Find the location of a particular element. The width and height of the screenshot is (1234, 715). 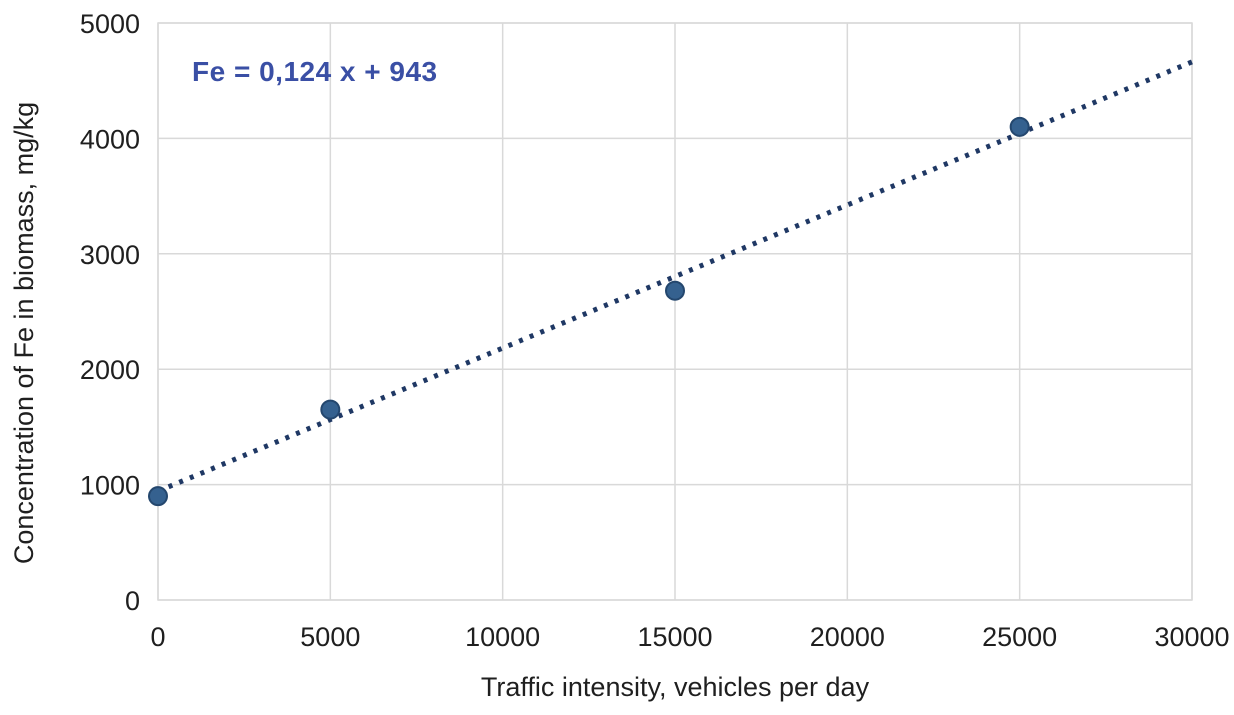

y-tick-label: 1000 is located at coordinates (110, 486).